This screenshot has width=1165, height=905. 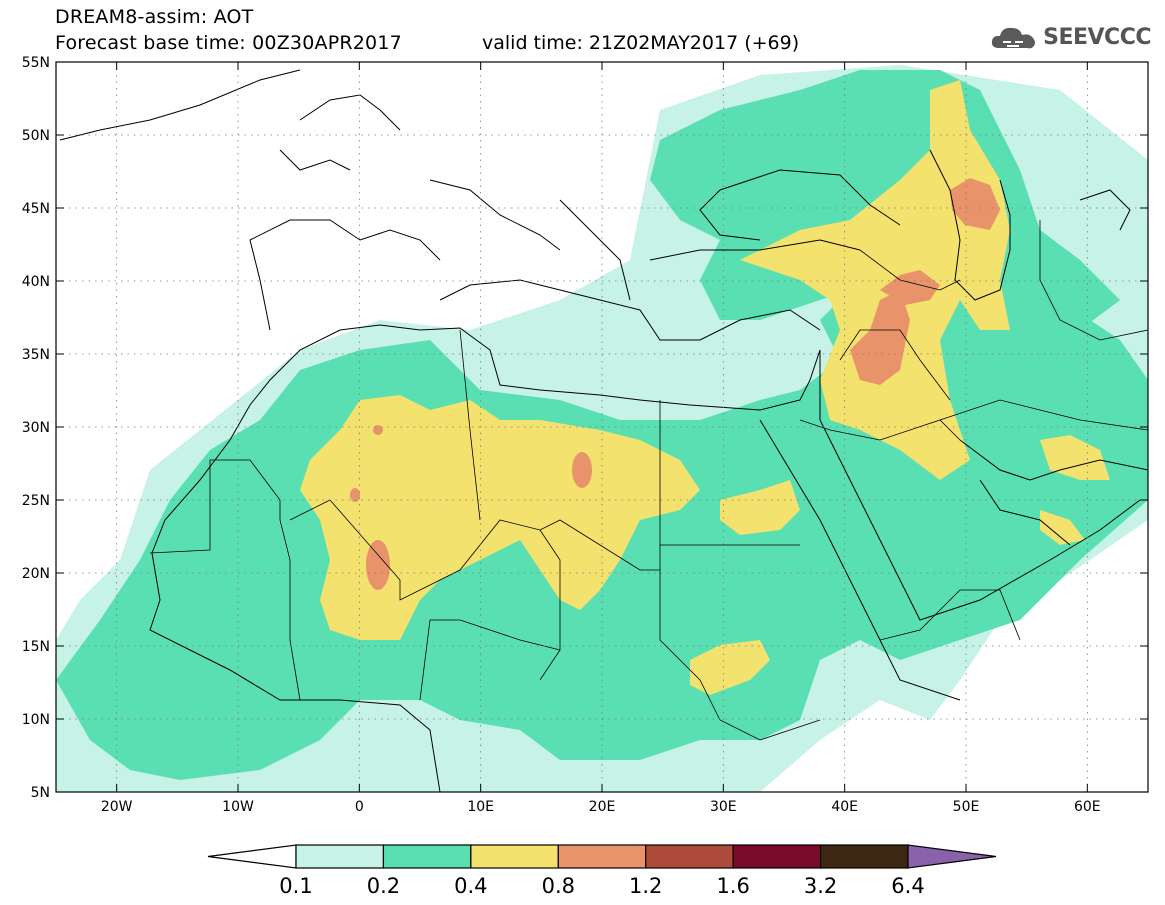 What do you see at coordinates (641, 43) in the screenshot?
I see `valid-time: valid time: 21Z02MAY2017 (+69)` at bounding box center [641, 43].